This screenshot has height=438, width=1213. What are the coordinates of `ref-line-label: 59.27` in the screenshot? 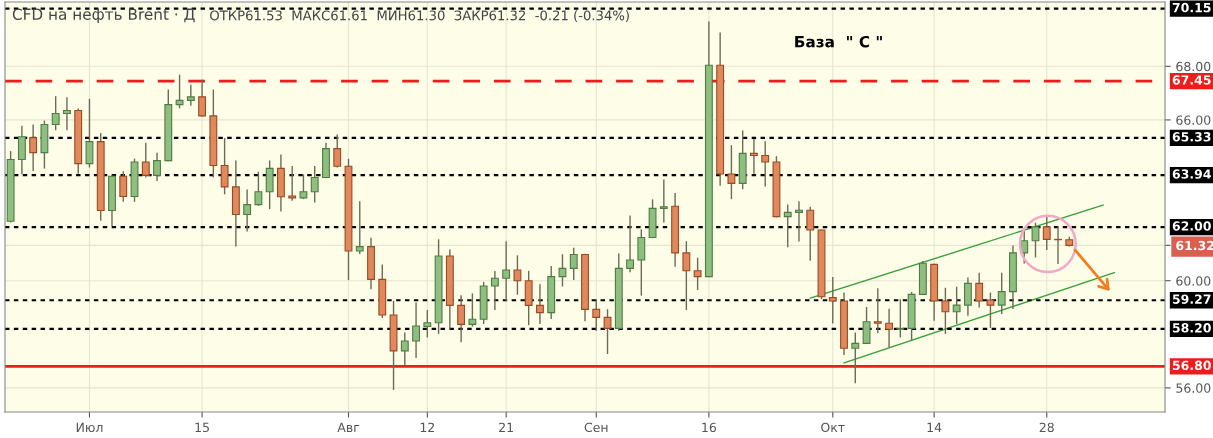 It's located at (1191, 299).